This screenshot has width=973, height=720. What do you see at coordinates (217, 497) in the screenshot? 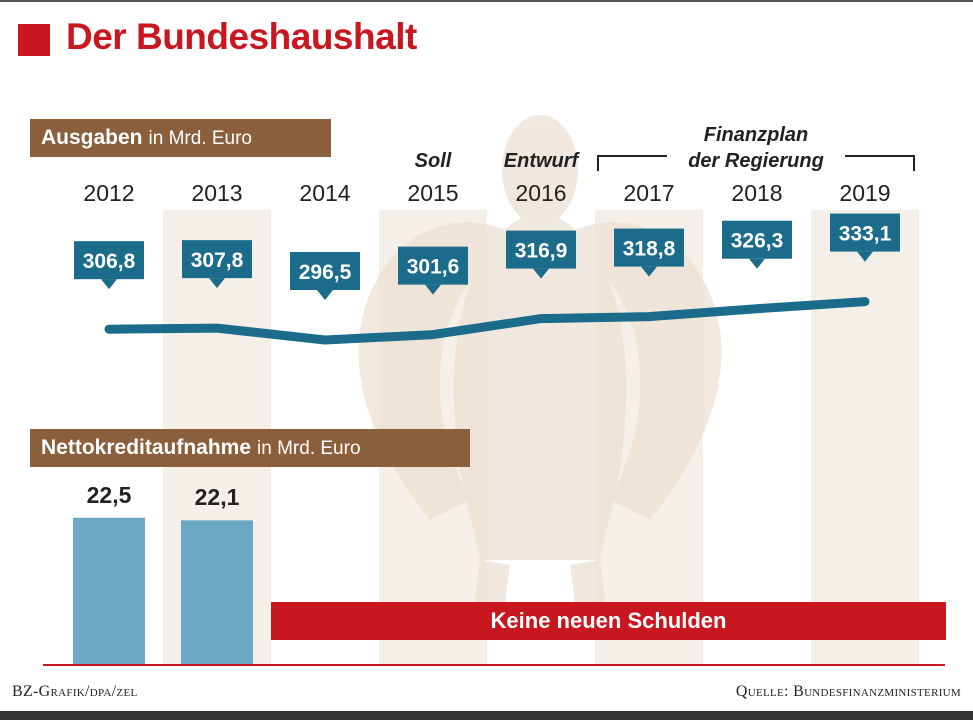
I see `bar-value-label: 22,1` at bounding box center [217, 497].